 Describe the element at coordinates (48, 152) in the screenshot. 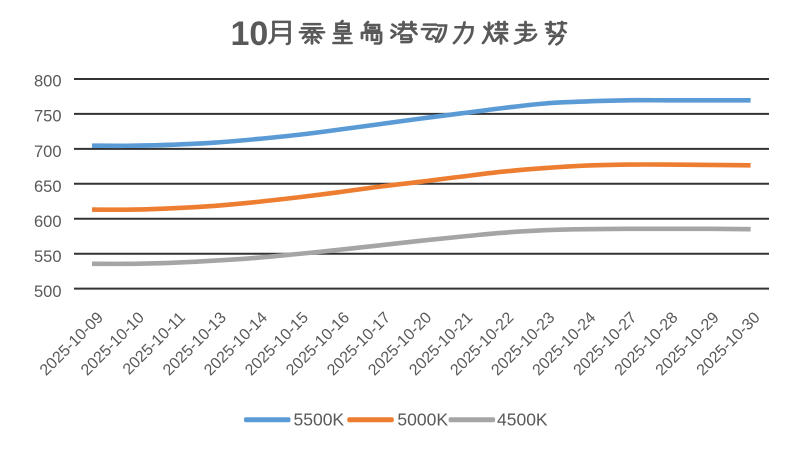

I see `svg-text: 700` at that location.